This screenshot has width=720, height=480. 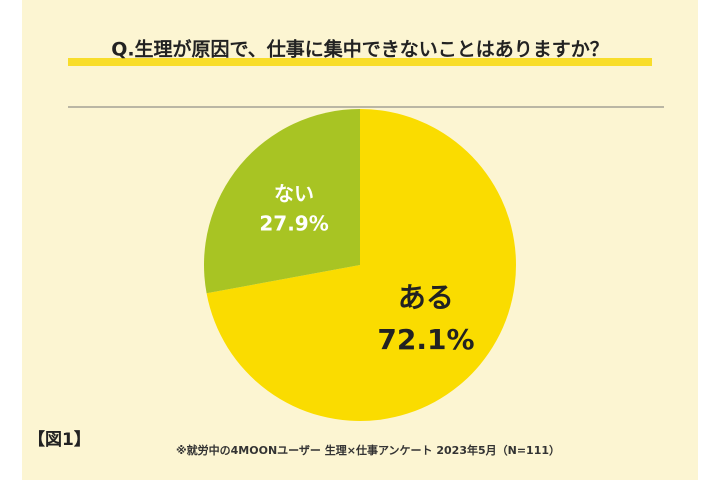 What do you see at coordinates (59, 439) in the screenshot?
I see `figure-label: 【図1】` at bounding box center [59, 439].